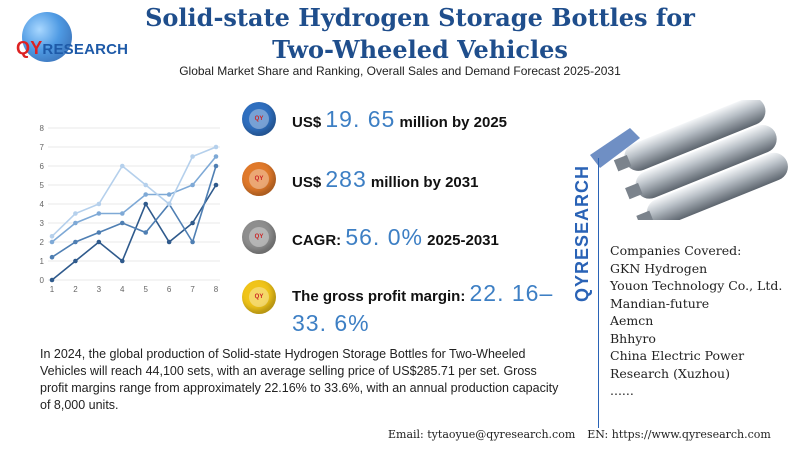 This screenshot has height=449, width=800. I want to click on x-tick-label: 8, so click(216, 289).